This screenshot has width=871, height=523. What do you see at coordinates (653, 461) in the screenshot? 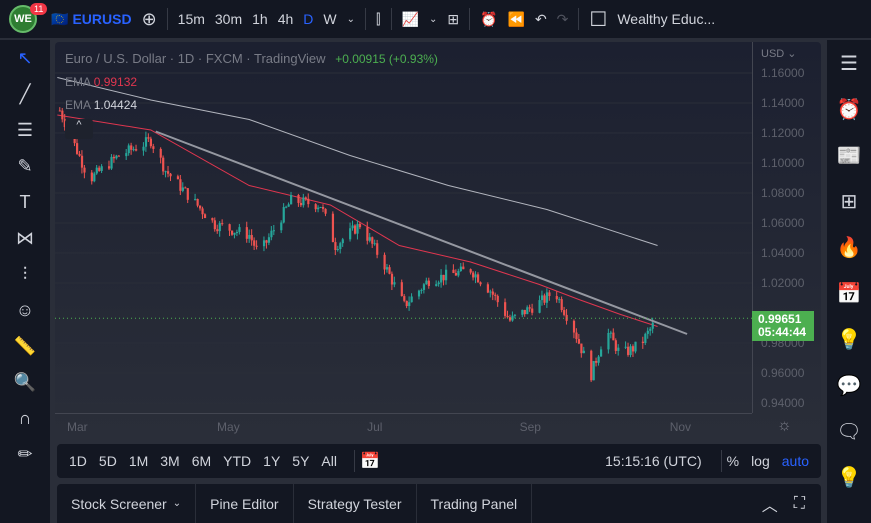
I see `clock: 15:15:16 (UTC)` at bounding box center [653, 461].